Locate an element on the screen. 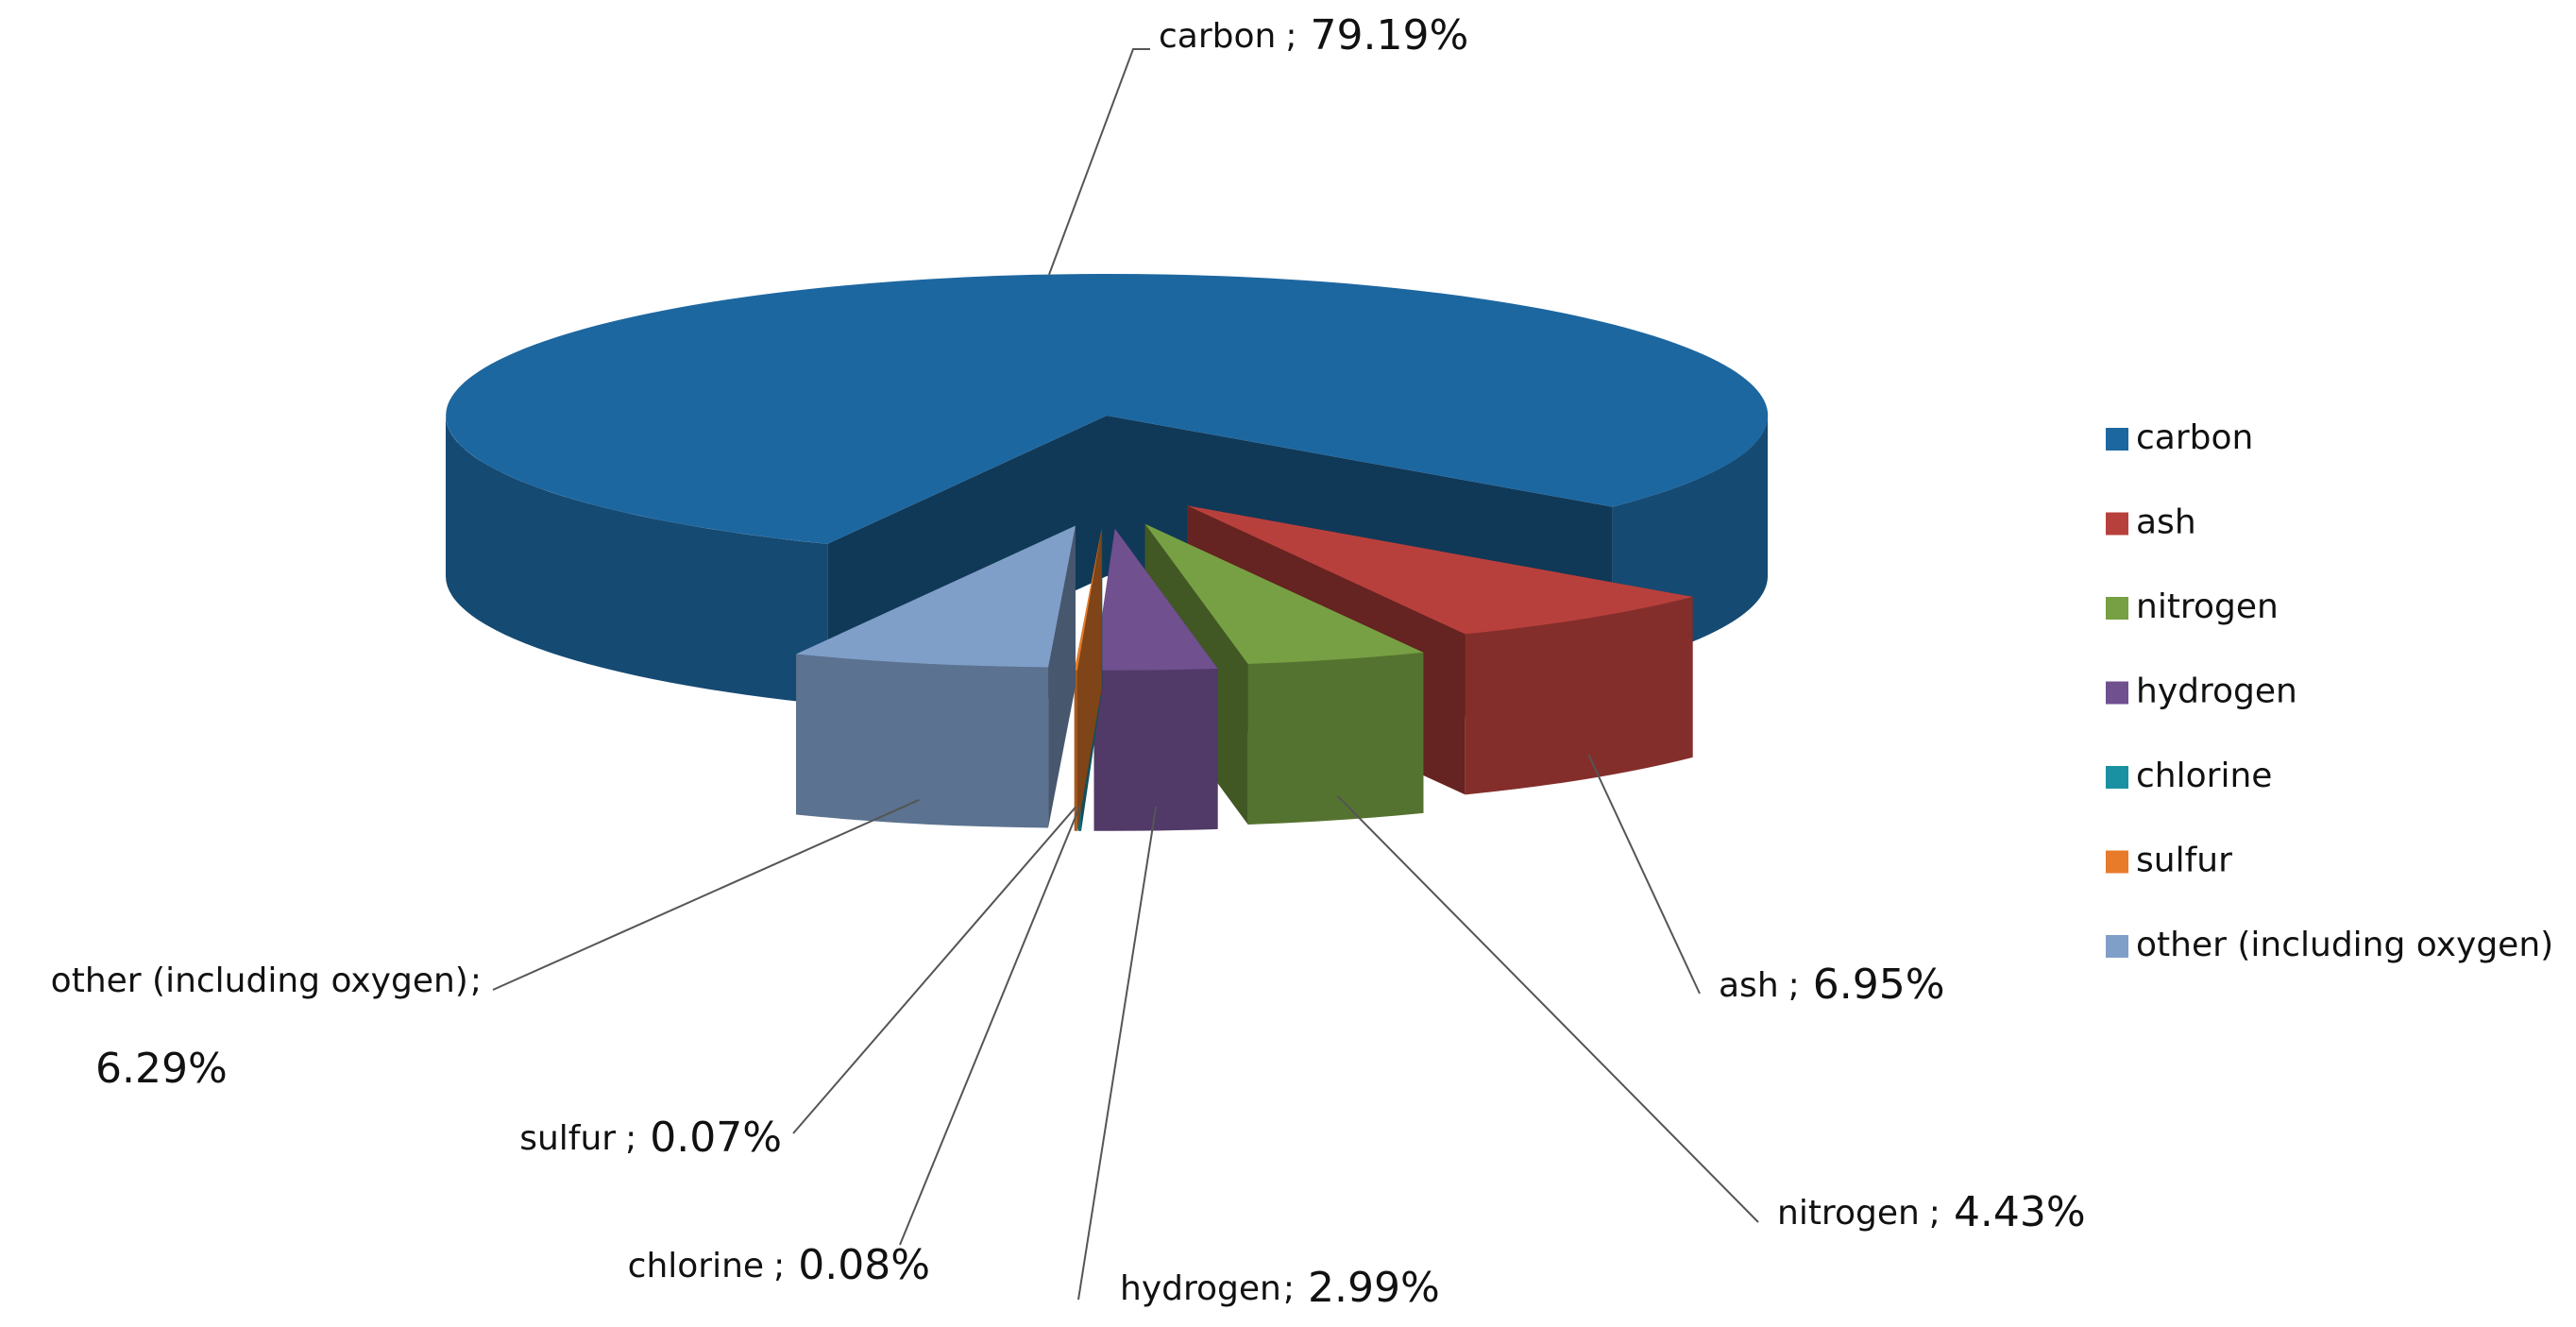 This screenshot has height=1327, width=2576. legend-label: ash is located at coordinates (2166, 522).